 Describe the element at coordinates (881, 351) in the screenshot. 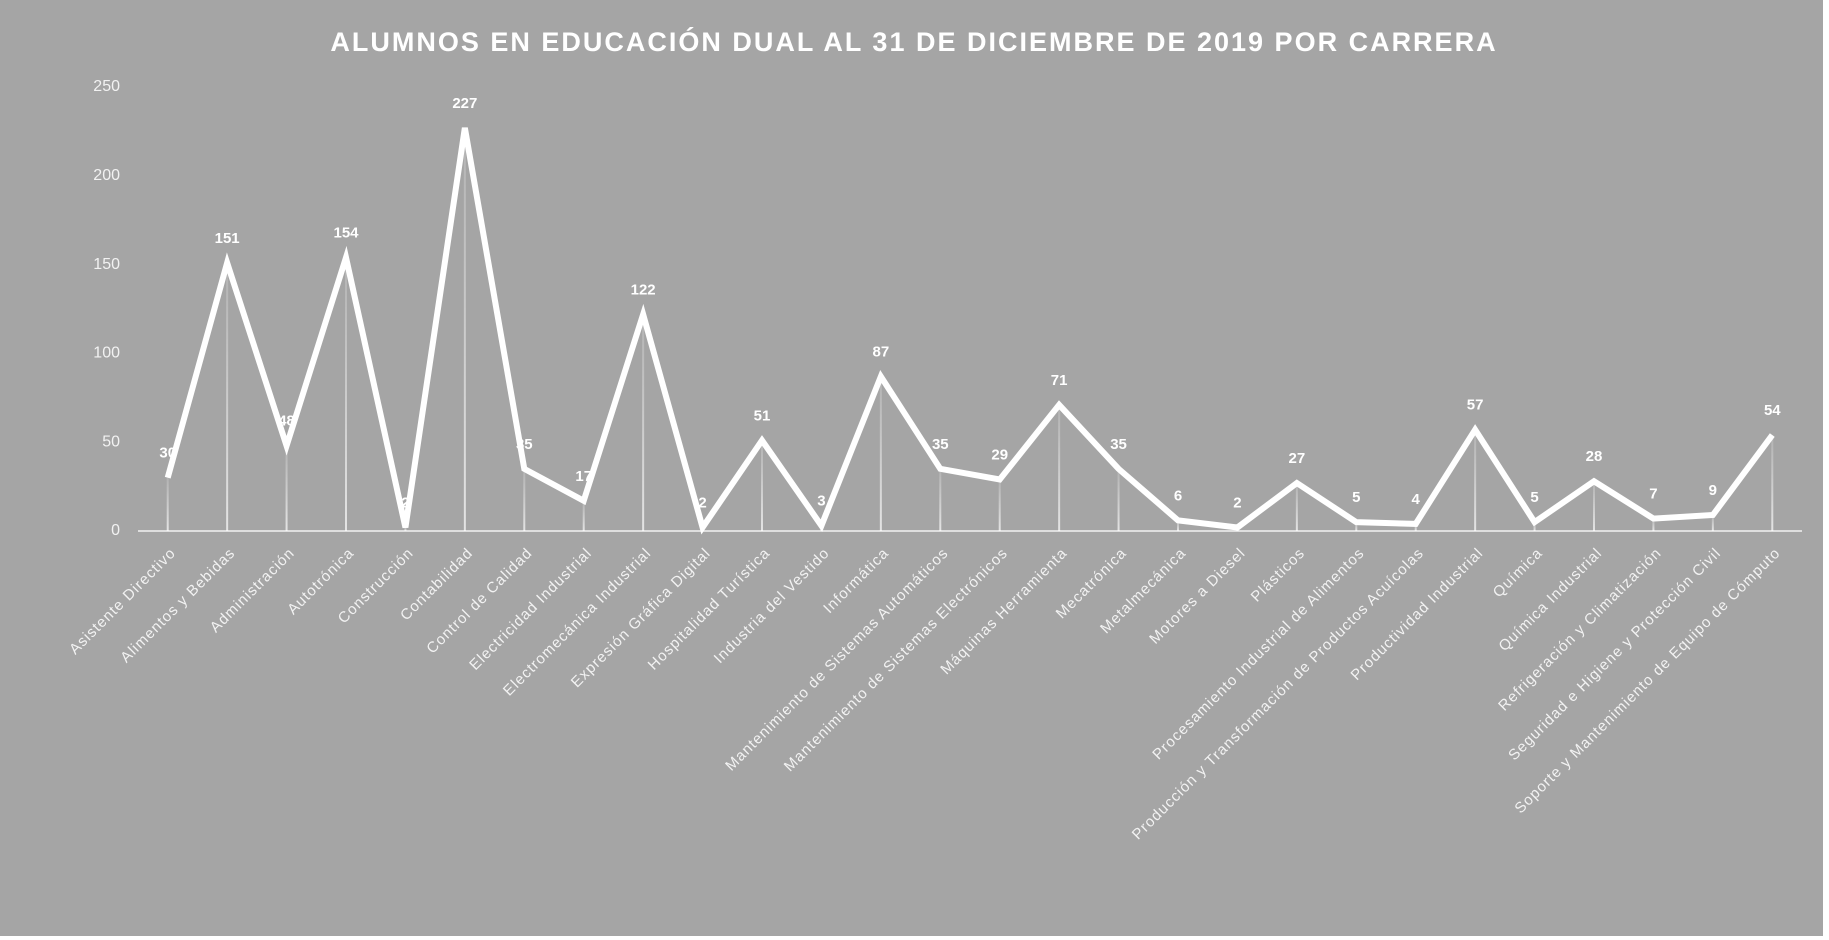

I see `data-label: 87` at that location.